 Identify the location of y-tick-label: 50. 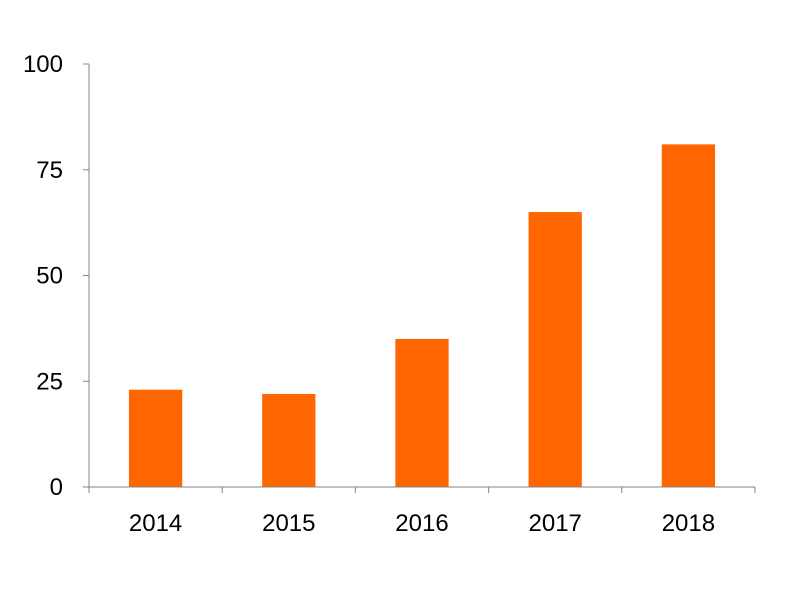
(49, 276).